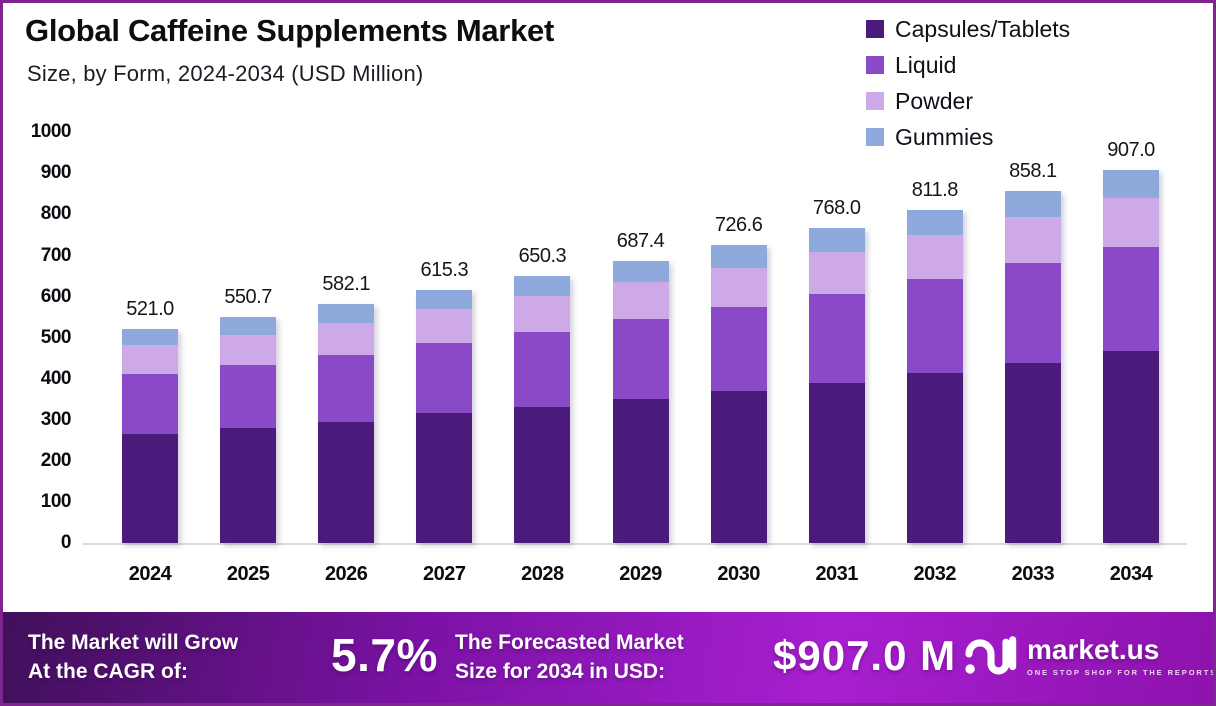  Describe the element at coordinates (56, 337) in the screenshot. I see `y-axis-tick: 500` at that location.